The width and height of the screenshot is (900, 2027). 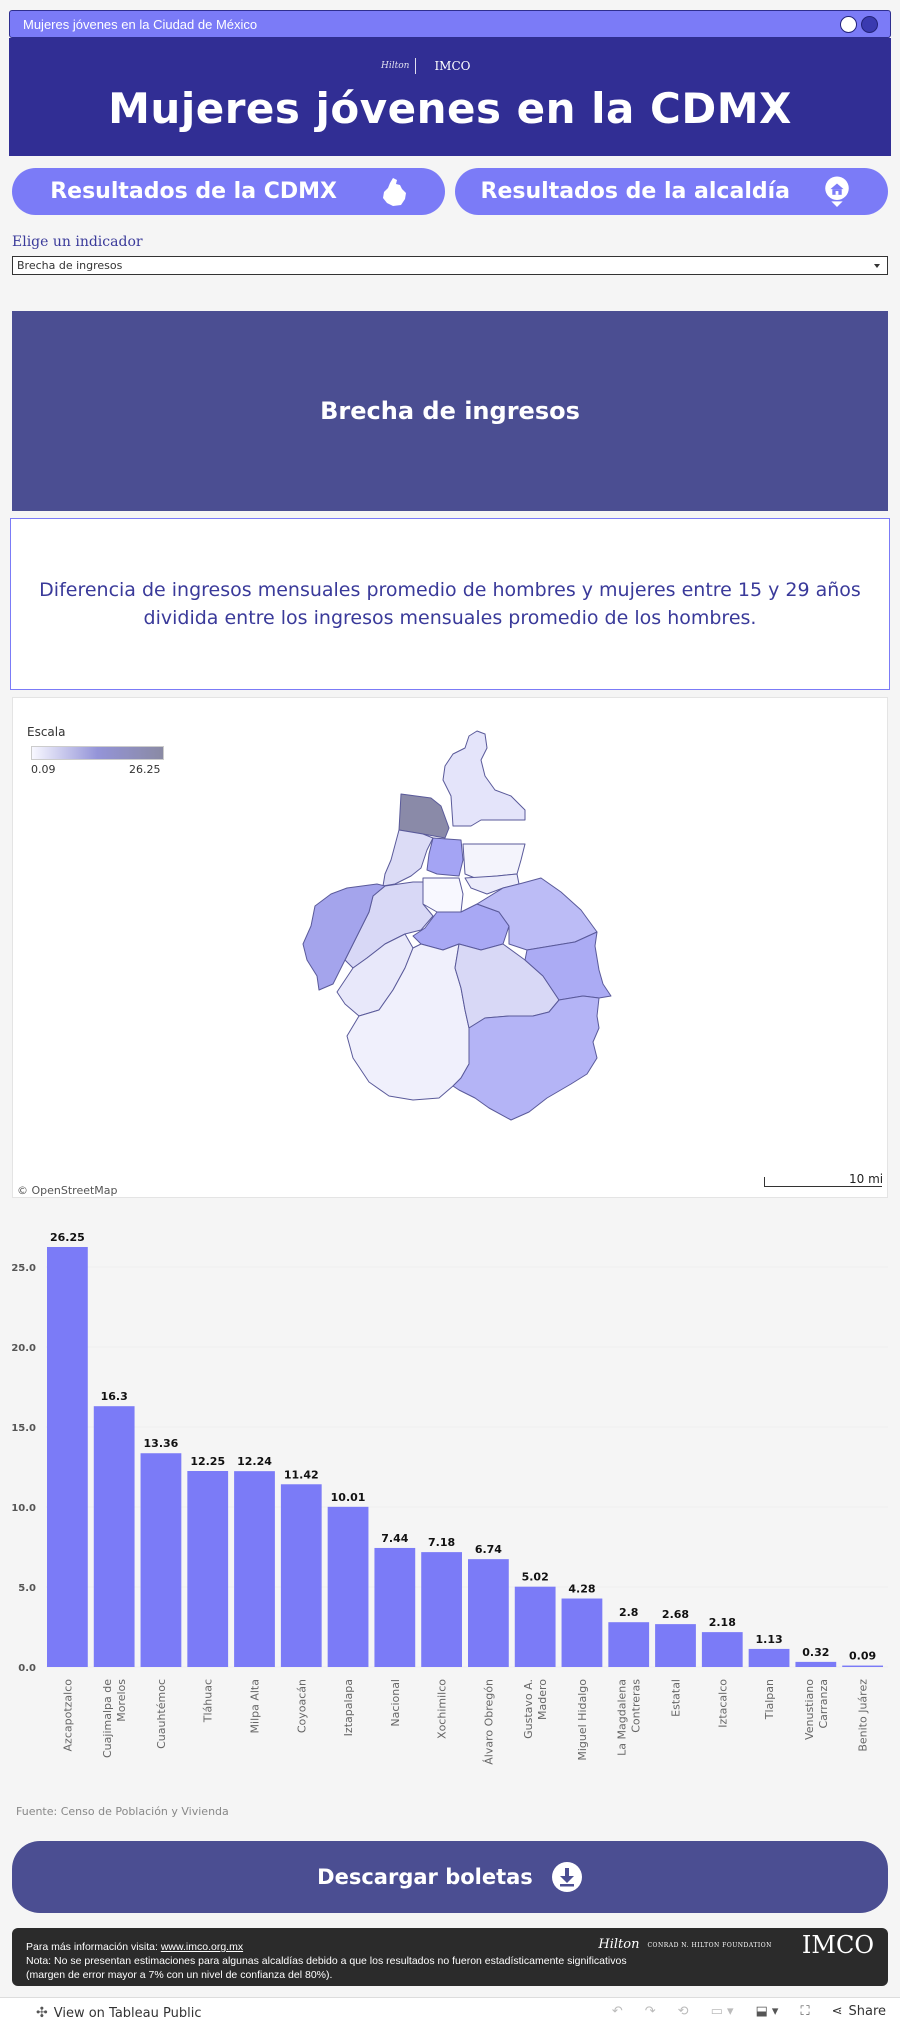 I want to click on hilton-logo: Hilton, so click(x=399, y=66).